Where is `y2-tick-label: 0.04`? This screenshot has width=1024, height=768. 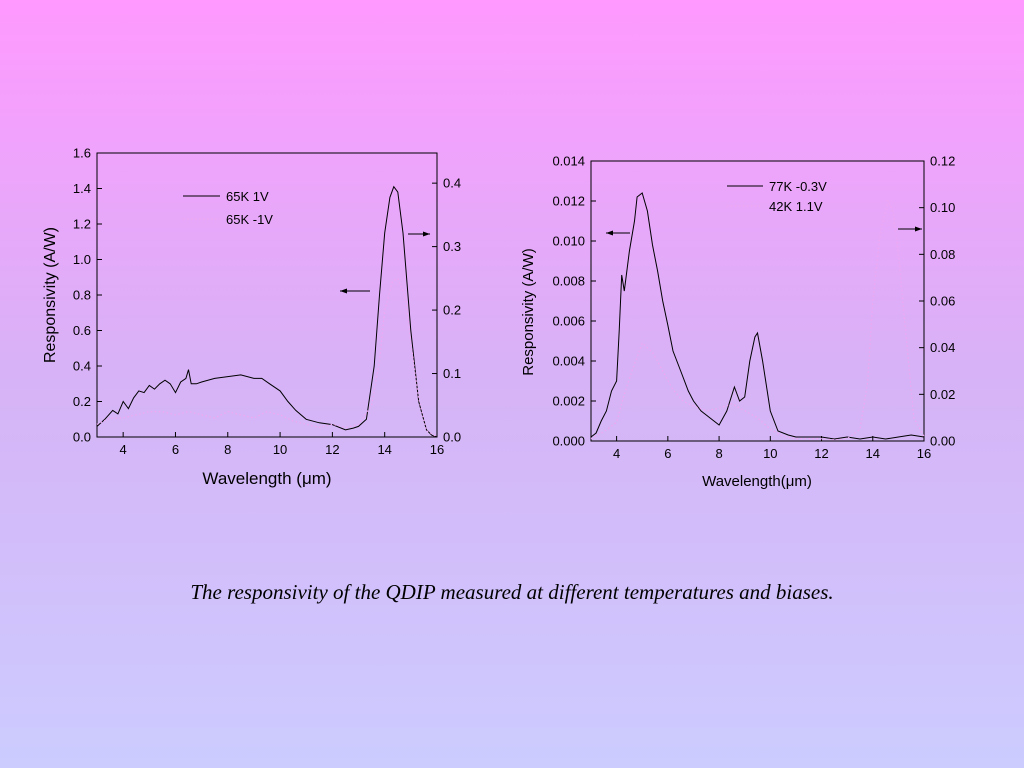
y2-tick-label: 0.04 is located at coordinates (942, 347).